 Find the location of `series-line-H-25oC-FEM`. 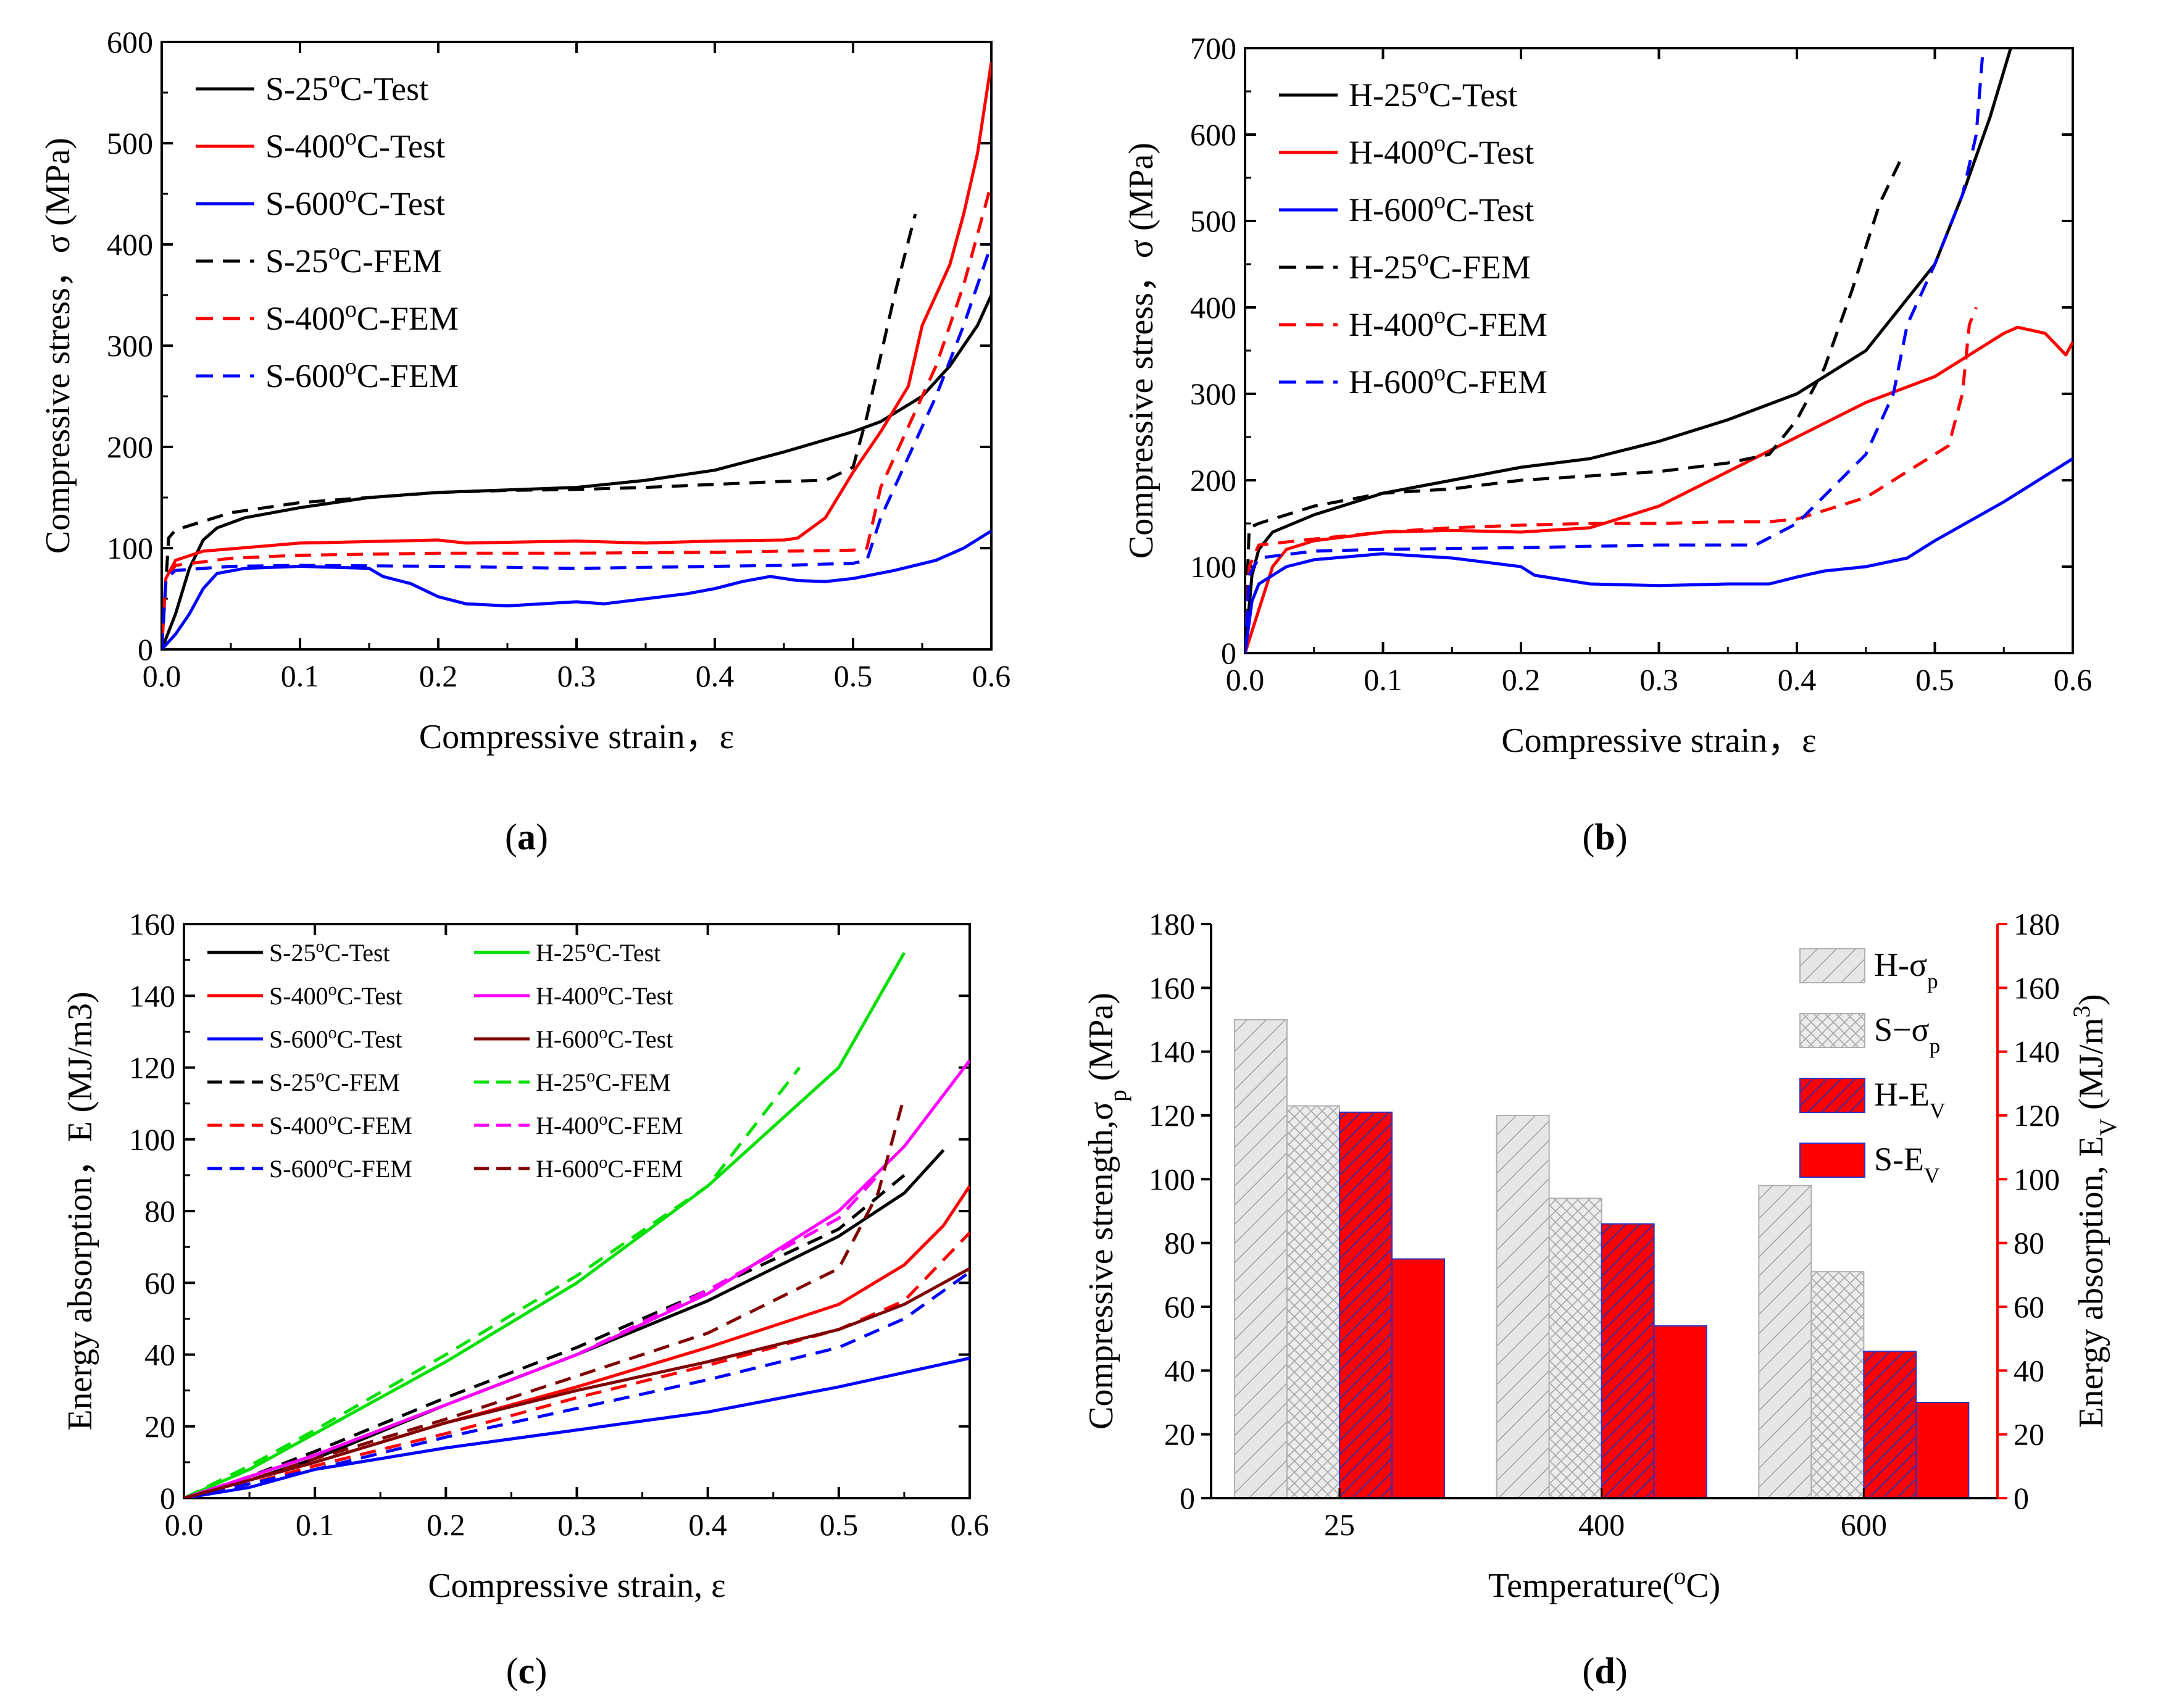

series-line-H-25oC-FEM is located at coordinates (1573, 406).